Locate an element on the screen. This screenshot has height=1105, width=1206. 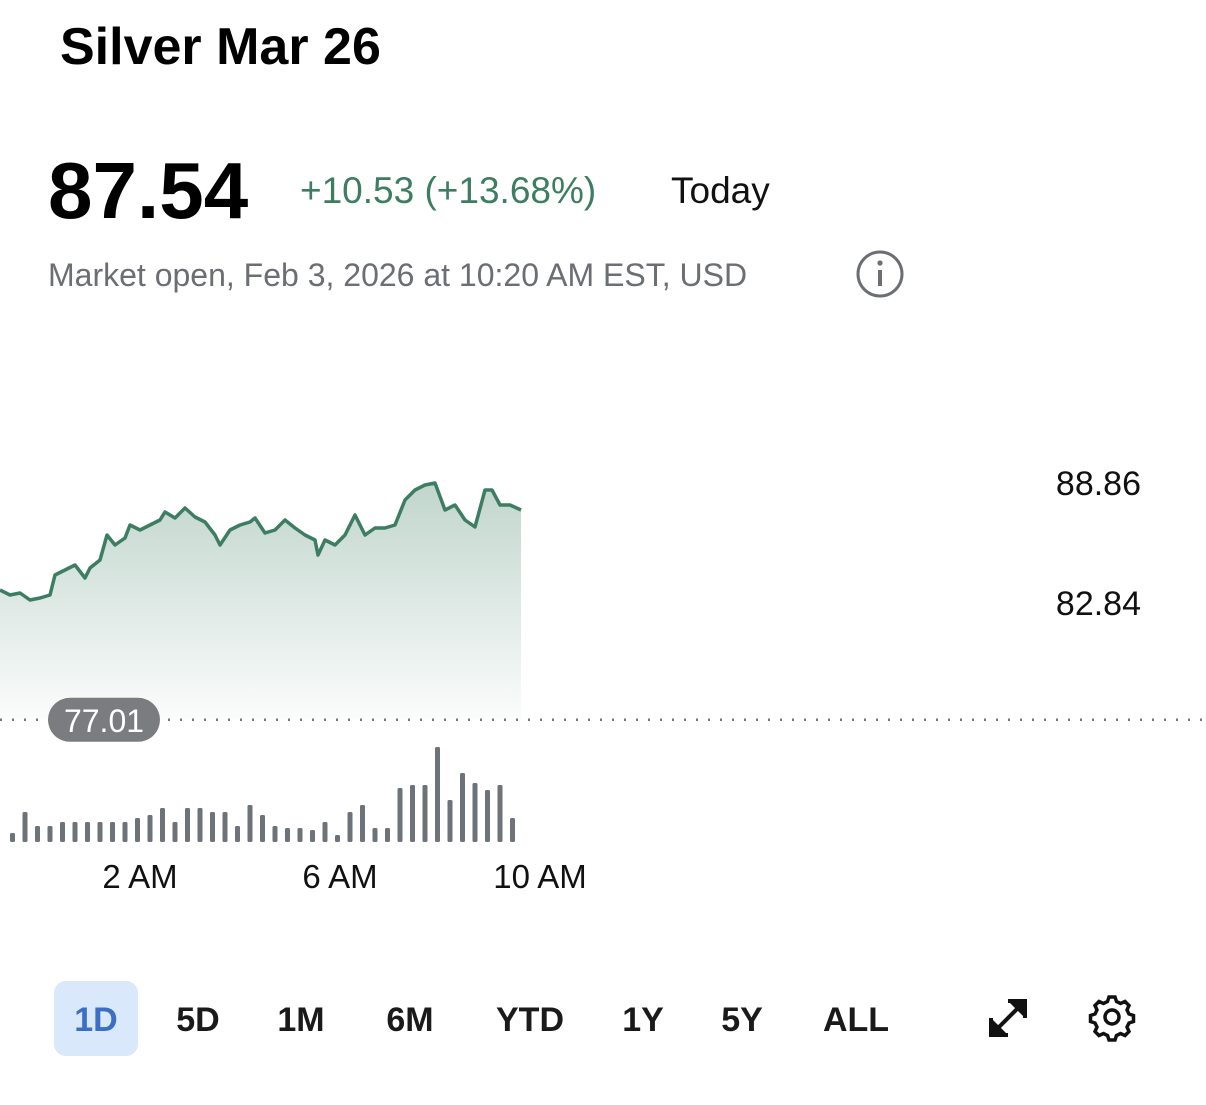
range-button: 5Y is located at coordinates (742, 1020).